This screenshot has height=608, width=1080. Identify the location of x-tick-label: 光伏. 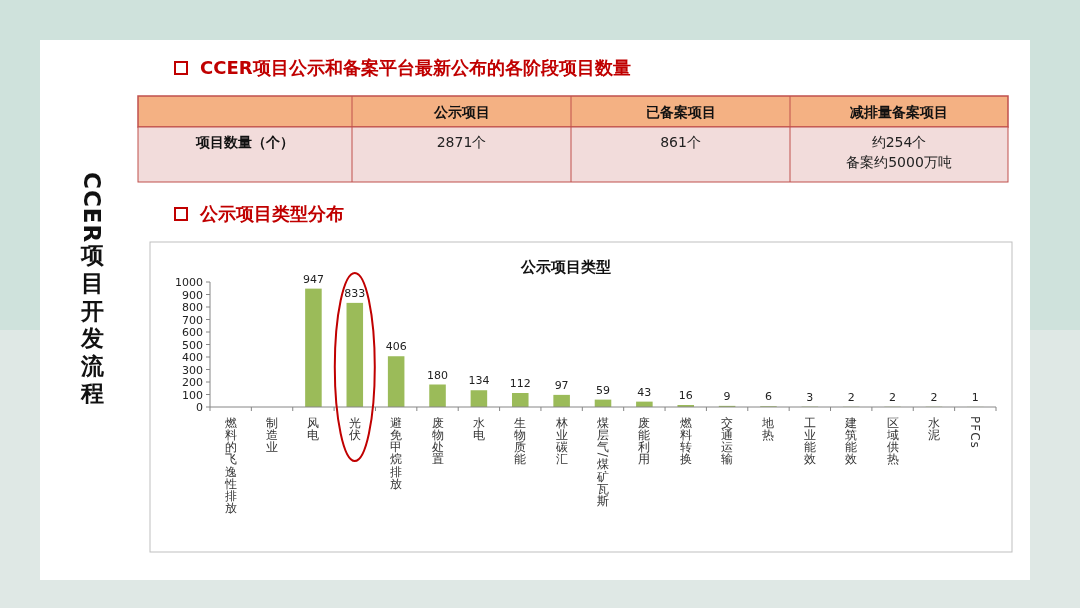
(354, 428).